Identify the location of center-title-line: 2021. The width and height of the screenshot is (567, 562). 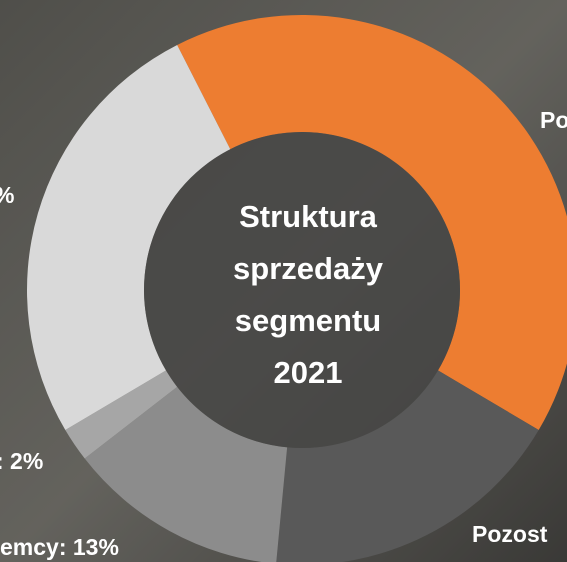
(308, 372).